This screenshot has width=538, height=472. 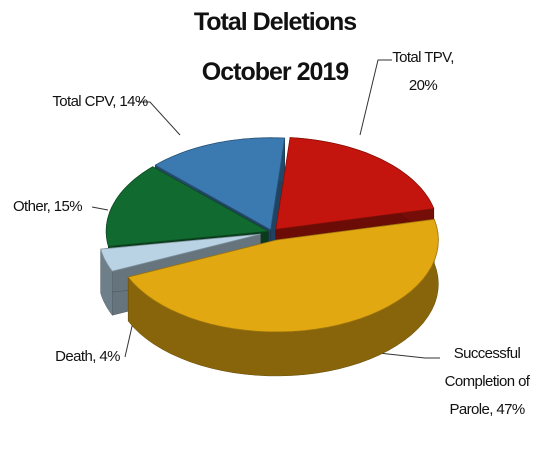 What do you see at coordinates (275, 72) in the screenshot?
I see `chart-title: October 2019` at bounding box center [275, 72].